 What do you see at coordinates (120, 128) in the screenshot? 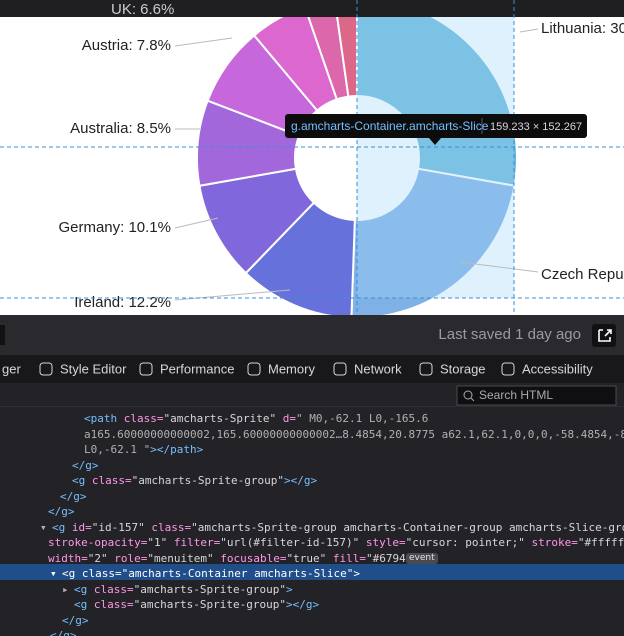
I see `label-australia: Australia: 8.5%` at bounding box center [120, 128].